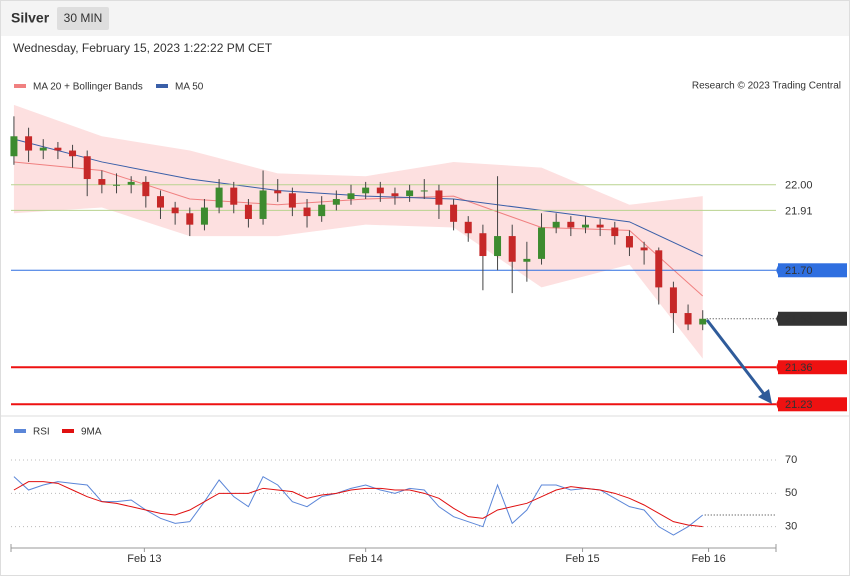 This screenshot has height=576, width=850. Describe the element at coordinates (189, 87) in the screenshot. I see `legend-label: MA 50` at that location.